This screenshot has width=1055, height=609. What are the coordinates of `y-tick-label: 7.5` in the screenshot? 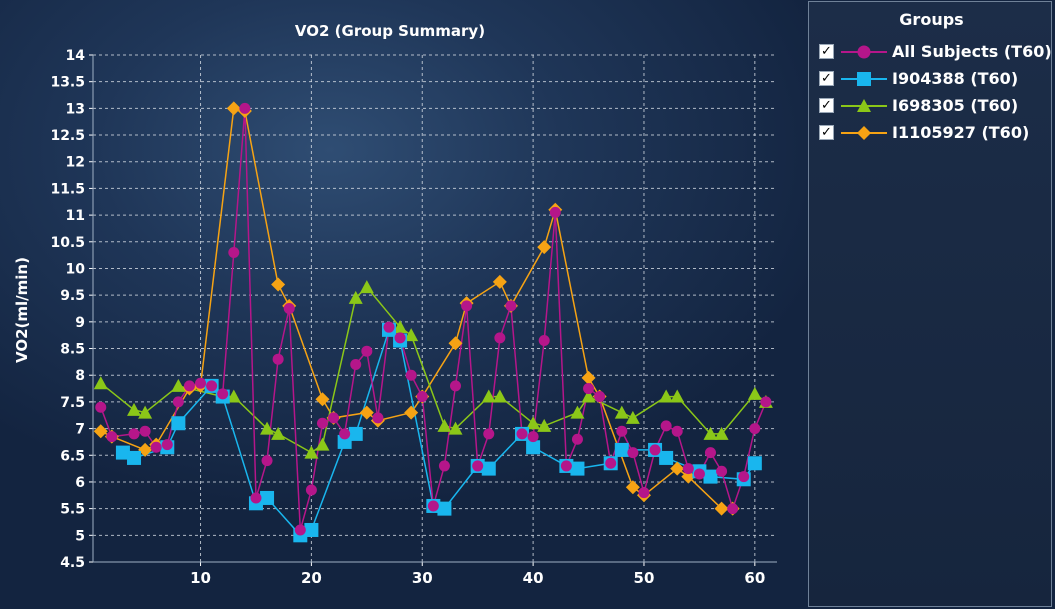 It's located at (72, 403).